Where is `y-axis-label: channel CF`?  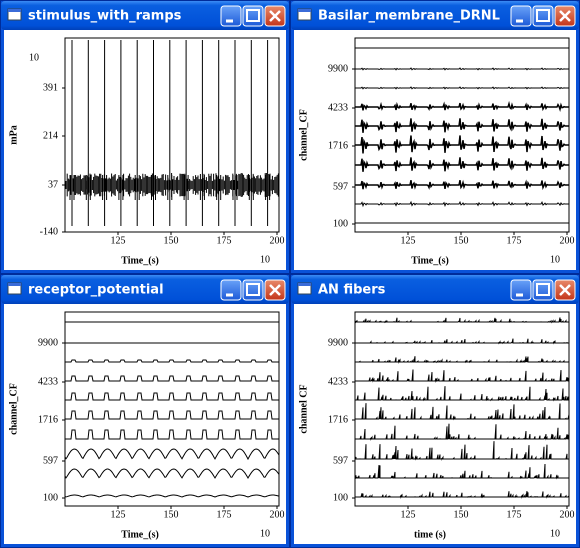 y-axis-label: channel CF is located at coordinates (303, 408).